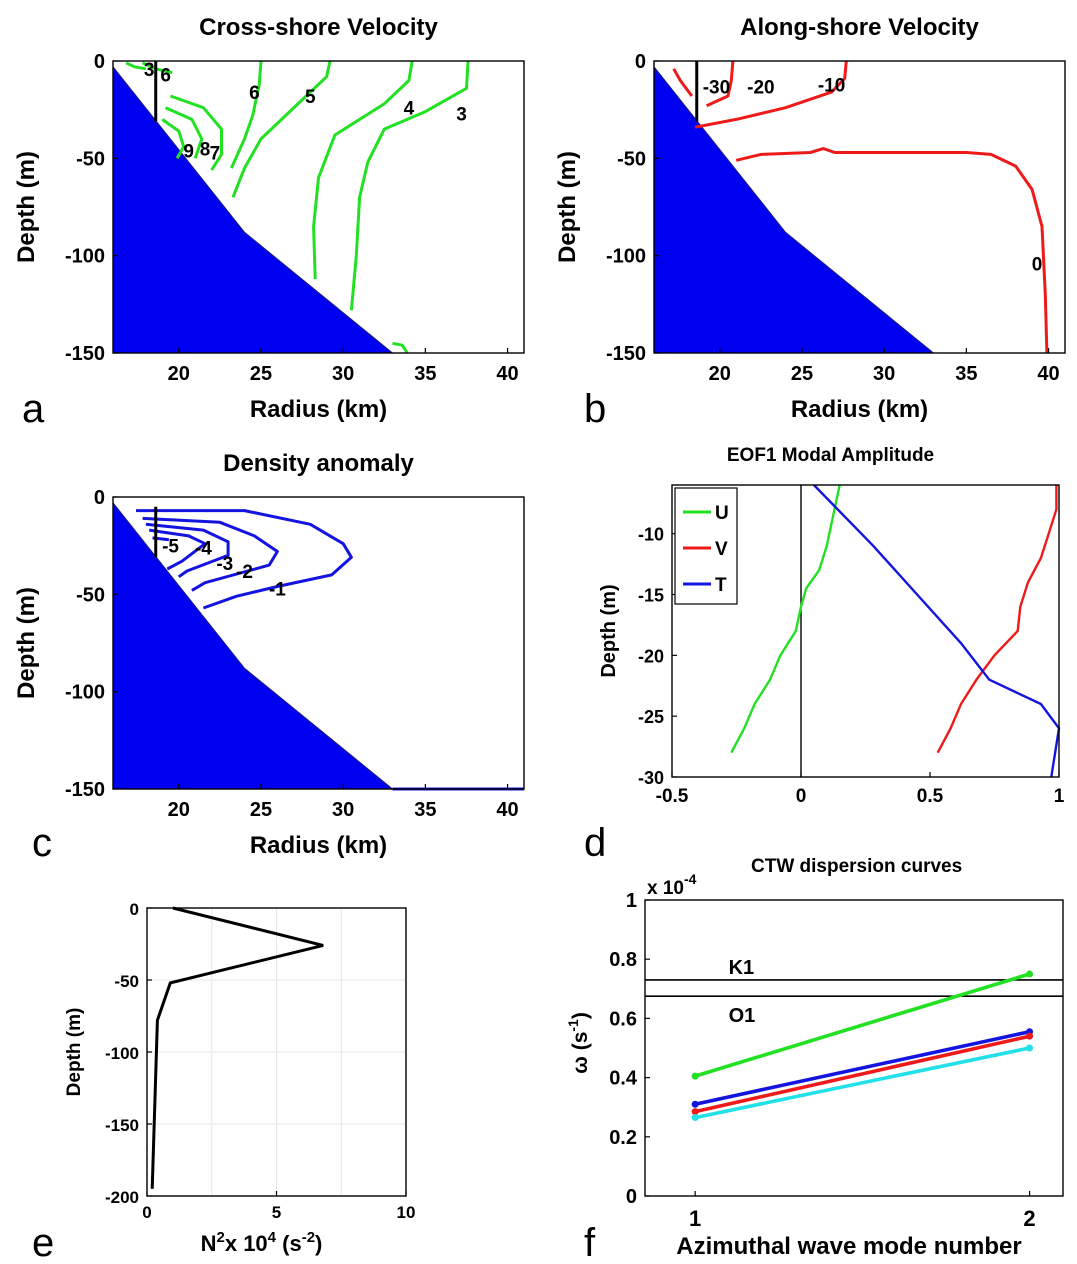 The image size is (1077, 1264). Describe the element at coordinates (318, 409) in the screenshot. I see `a-xlabel: Radius (km)` at that location.